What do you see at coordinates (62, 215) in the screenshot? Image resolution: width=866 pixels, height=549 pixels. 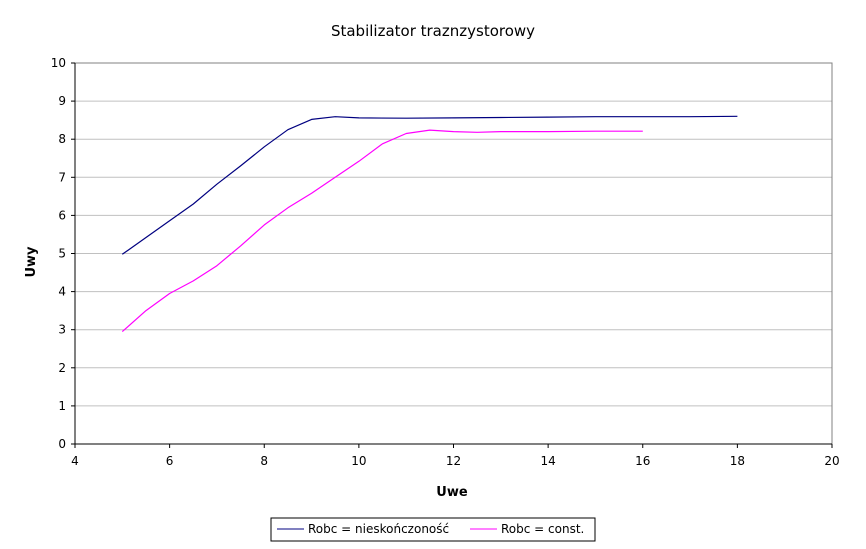 I see `y-tick-label: 6` at bounding box center [62, 215].